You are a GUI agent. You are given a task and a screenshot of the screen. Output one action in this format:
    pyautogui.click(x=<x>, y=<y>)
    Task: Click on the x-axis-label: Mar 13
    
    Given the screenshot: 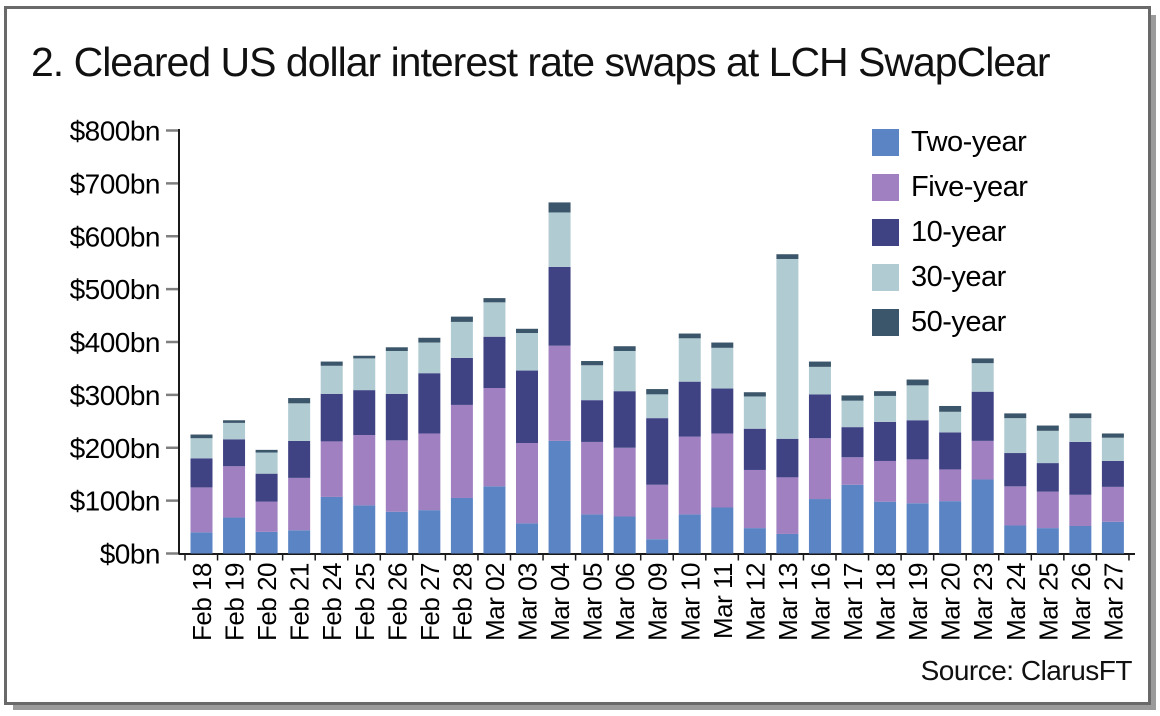 What is the action you would take?
    pyautogui.click(x=788, y=602)
    